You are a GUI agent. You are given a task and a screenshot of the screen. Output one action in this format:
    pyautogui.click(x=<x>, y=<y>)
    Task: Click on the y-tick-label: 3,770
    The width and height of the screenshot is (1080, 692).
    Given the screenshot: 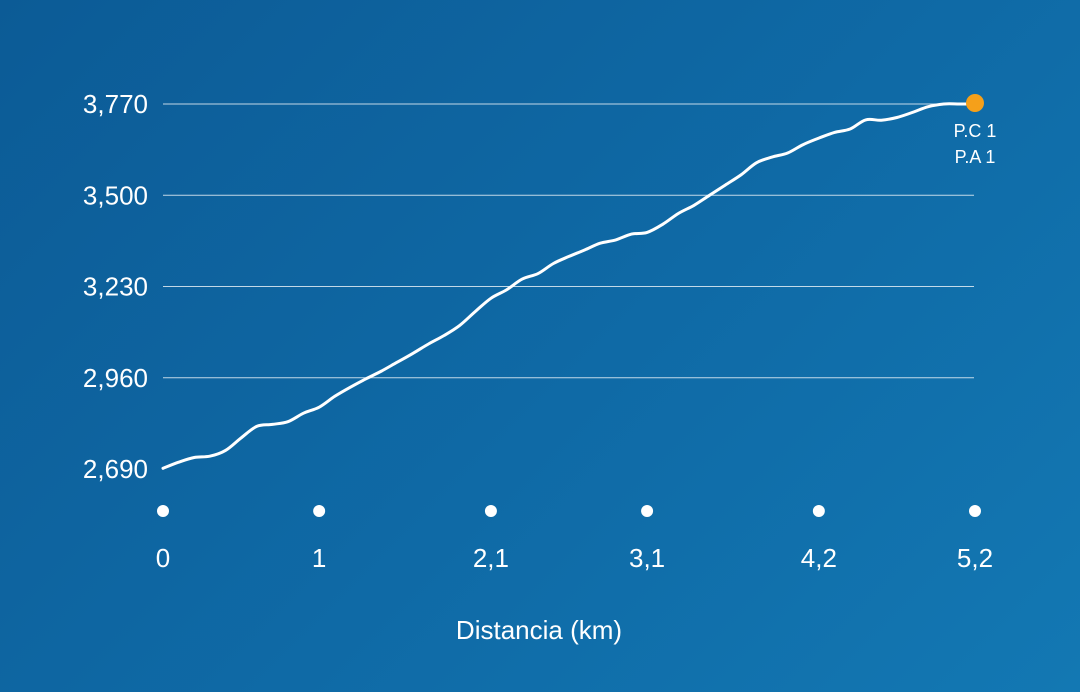 What is the action you would take?
    pyautogui.click(x=115, y=104)
    